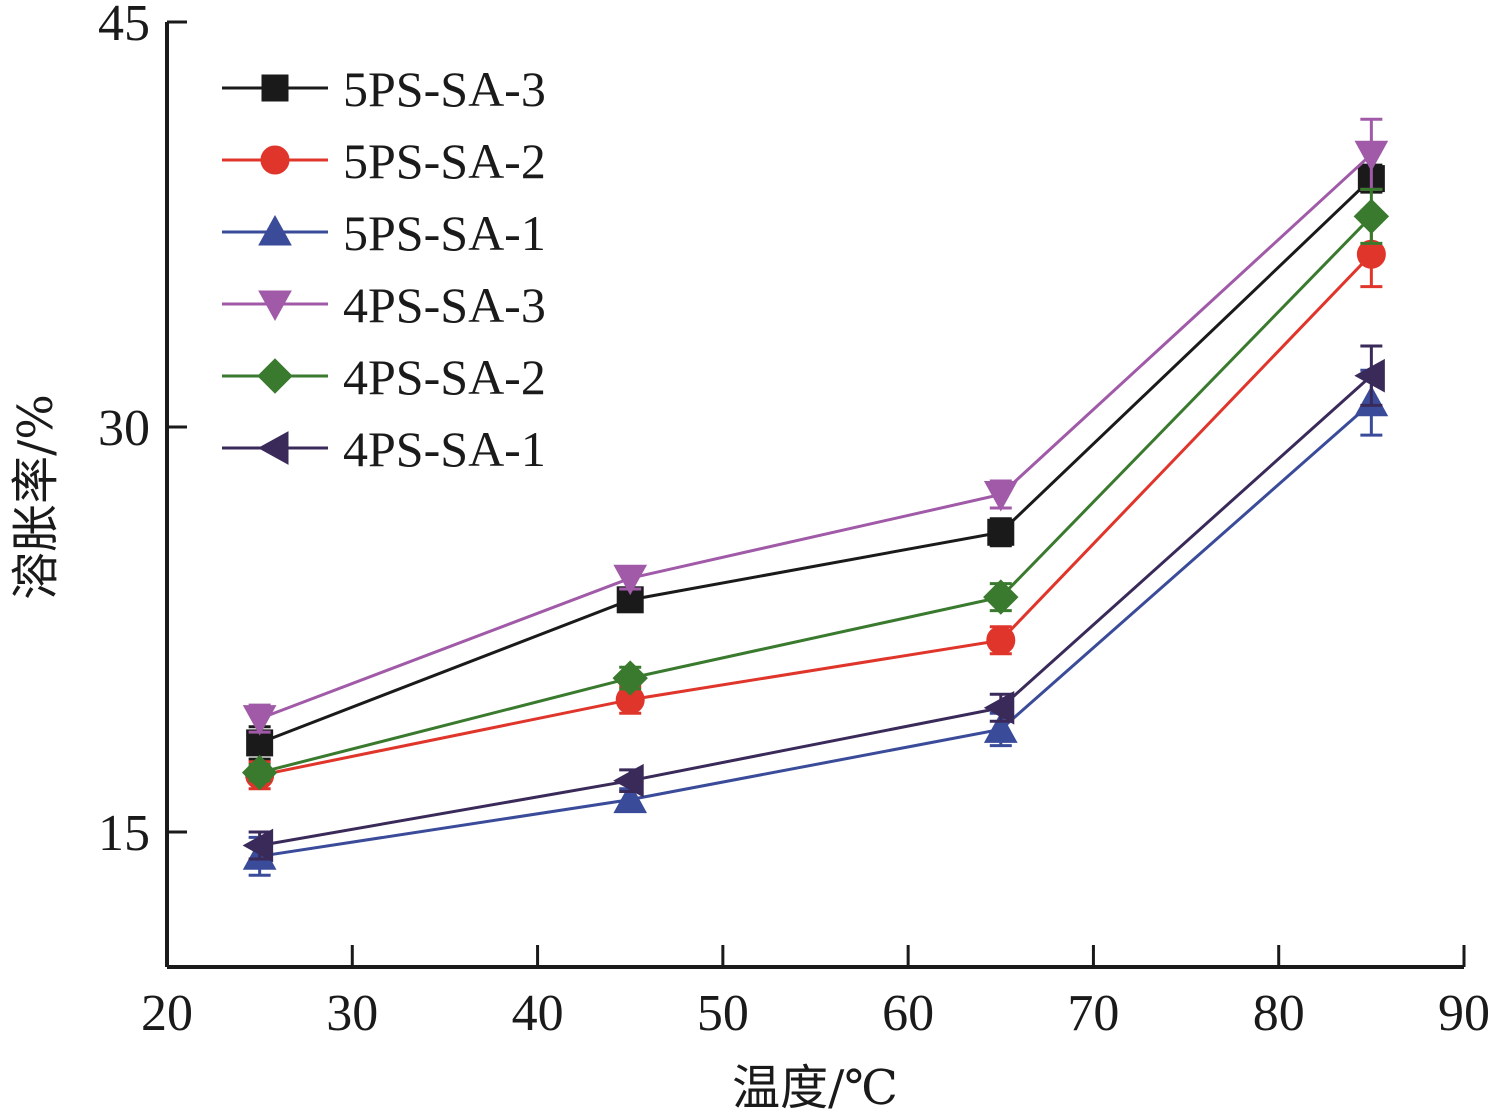 This screenshot has height=1115, width=1492. I want to click on y-tick-label: 15, so click(124, 833).